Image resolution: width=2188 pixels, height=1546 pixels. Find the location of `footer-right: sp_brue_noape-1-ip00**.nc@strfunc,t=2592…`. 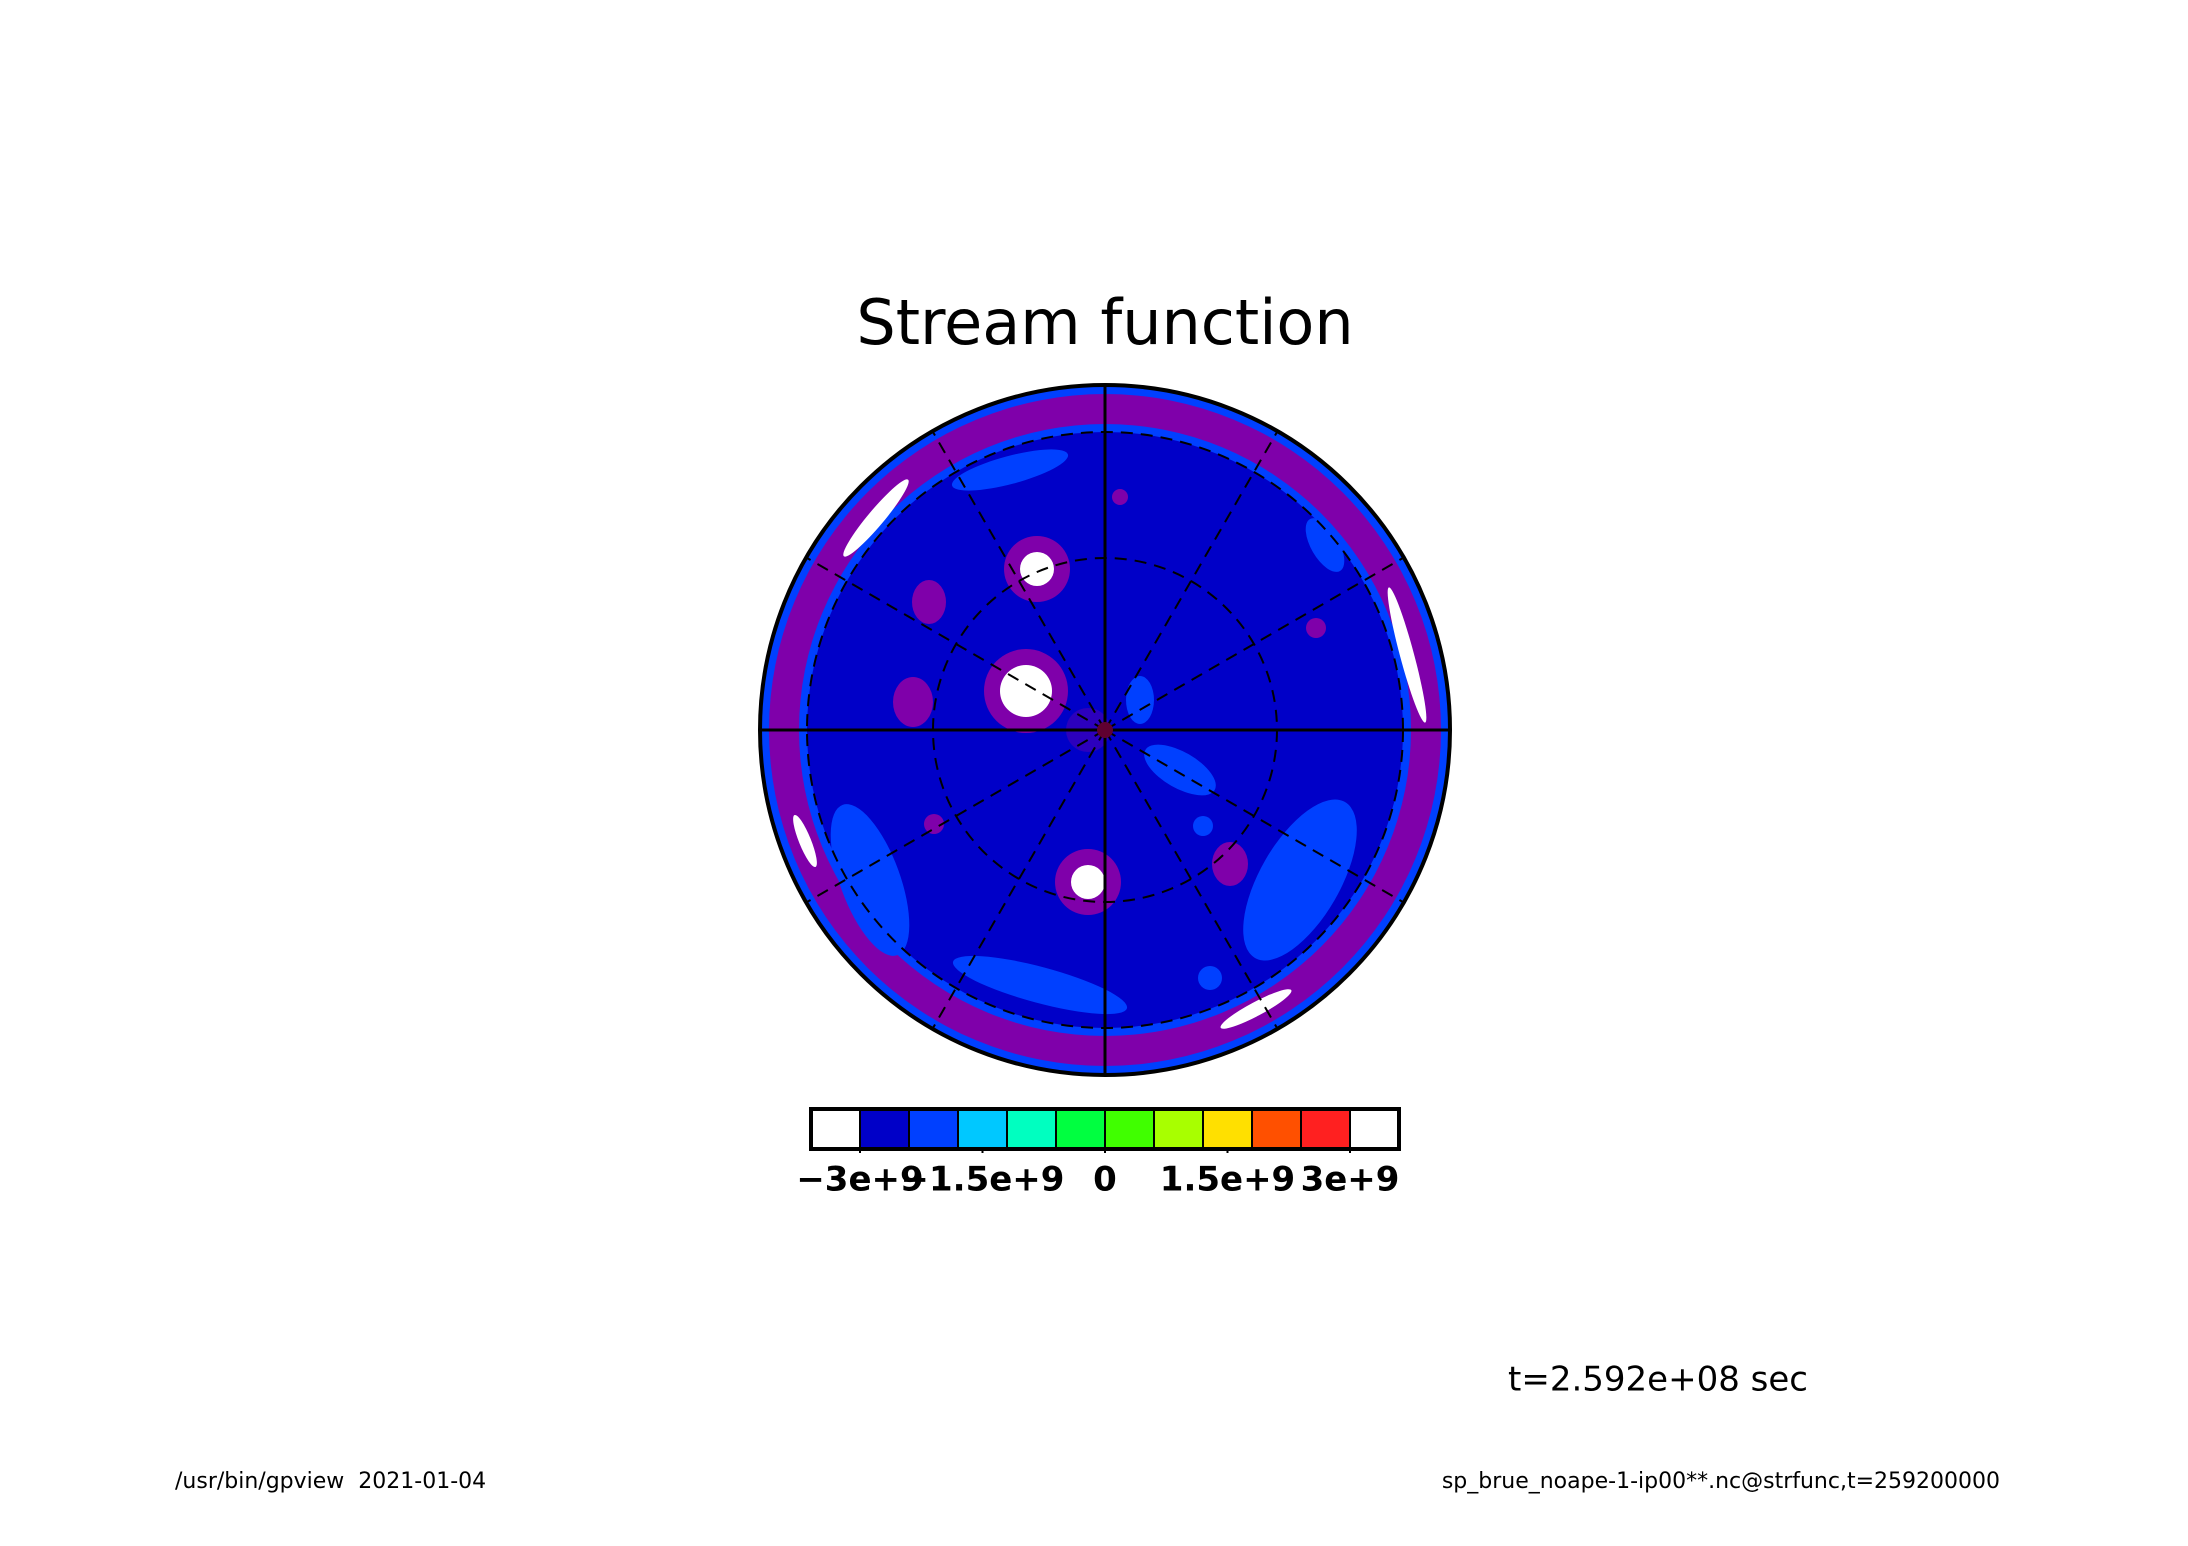

footer-right: sp_brue_noape-1-ip00**.nc@strfunc,t=2592… is located at coordinates (1721, 1481).